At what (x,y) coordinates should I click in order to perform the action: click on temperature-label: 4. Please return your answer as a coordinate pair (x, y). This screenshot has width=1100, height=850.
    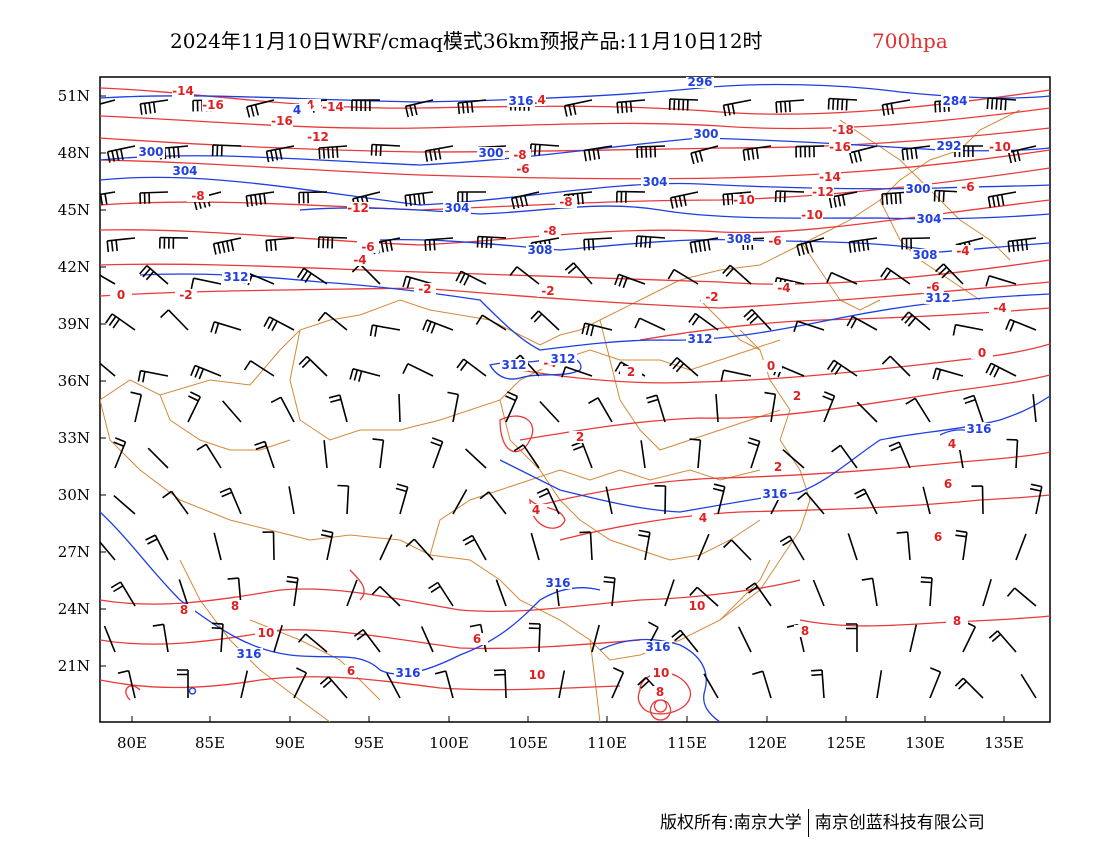
    Looking at the image, I should click on (703, 518).